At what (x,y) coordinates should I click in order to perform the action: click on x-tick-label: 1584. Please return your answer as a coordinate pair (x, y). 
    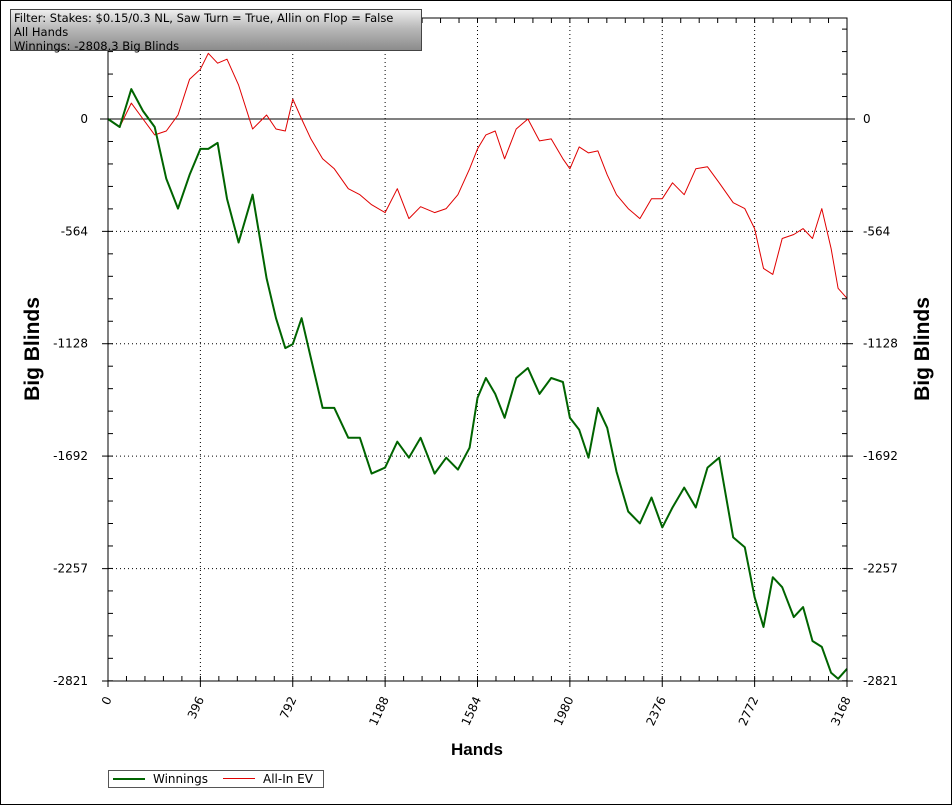
    Looking at the image, I should click on (472, 711).